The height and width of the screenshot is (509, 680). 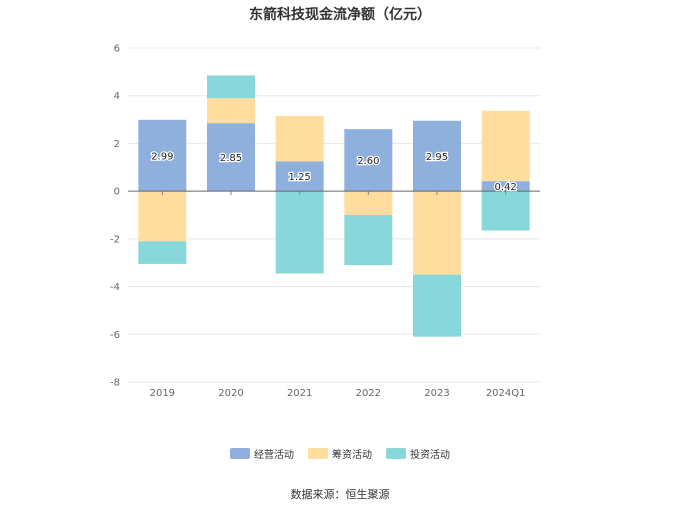 What do you see at coordinates (162, 393) in the screenshot?
I see `x-tick-label: 2019` at bounding box center [162, 393].